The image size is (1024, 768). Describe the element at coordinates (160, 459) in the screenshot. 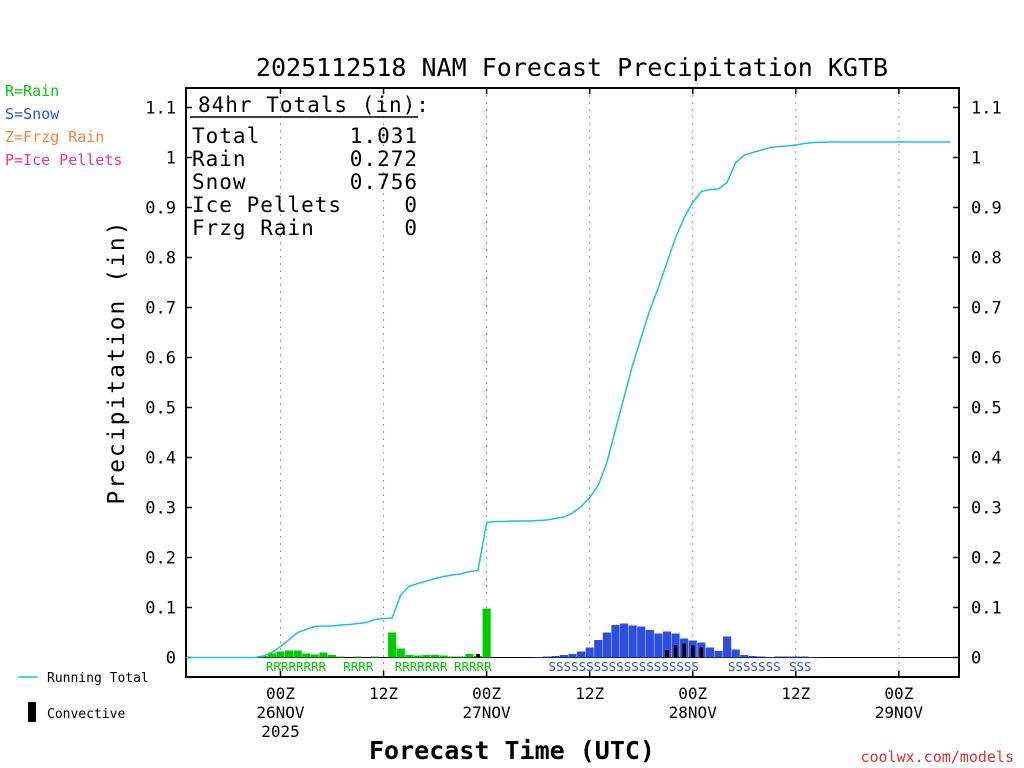

I see `y-tick-label-left: 0.4` at that location.